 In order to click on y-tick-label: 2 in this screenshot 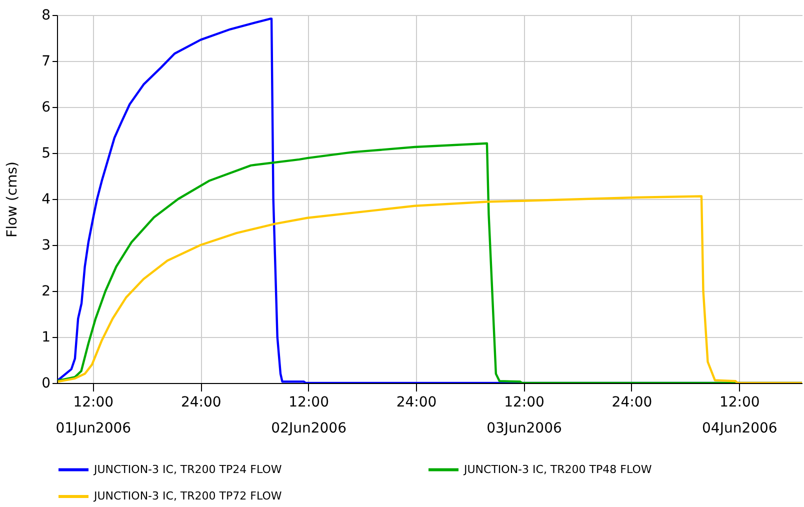, I will do `click(46, 292)`.